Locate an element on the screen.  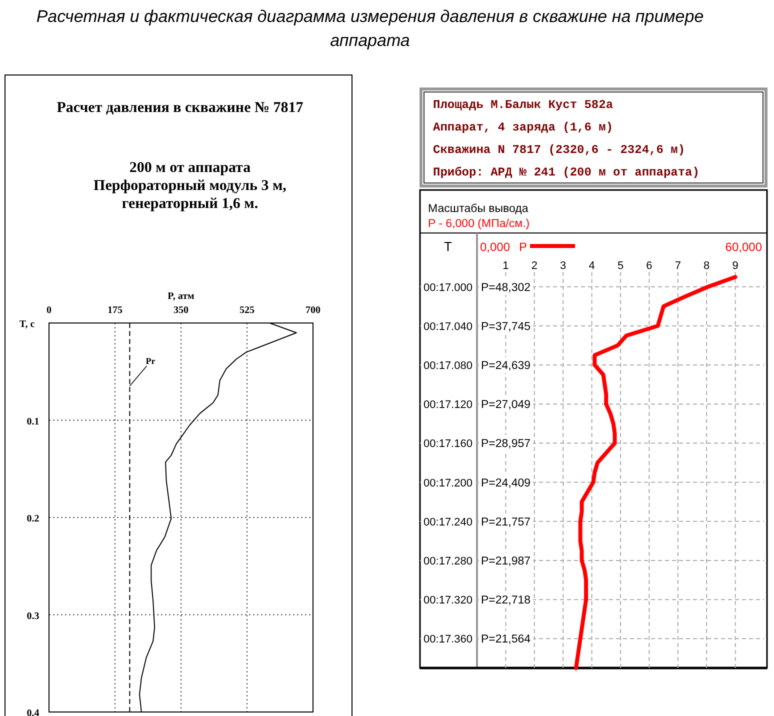
y-tick-label: 00:17.200 is located at coordinates (448, 483).